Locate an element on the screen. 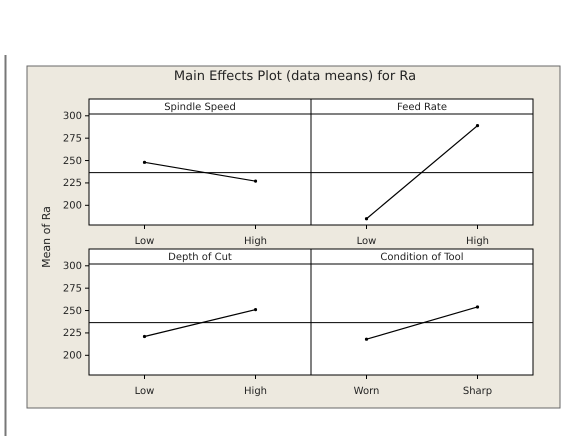  chart-title: Depth of Cut is located at coordinates (200, 257).